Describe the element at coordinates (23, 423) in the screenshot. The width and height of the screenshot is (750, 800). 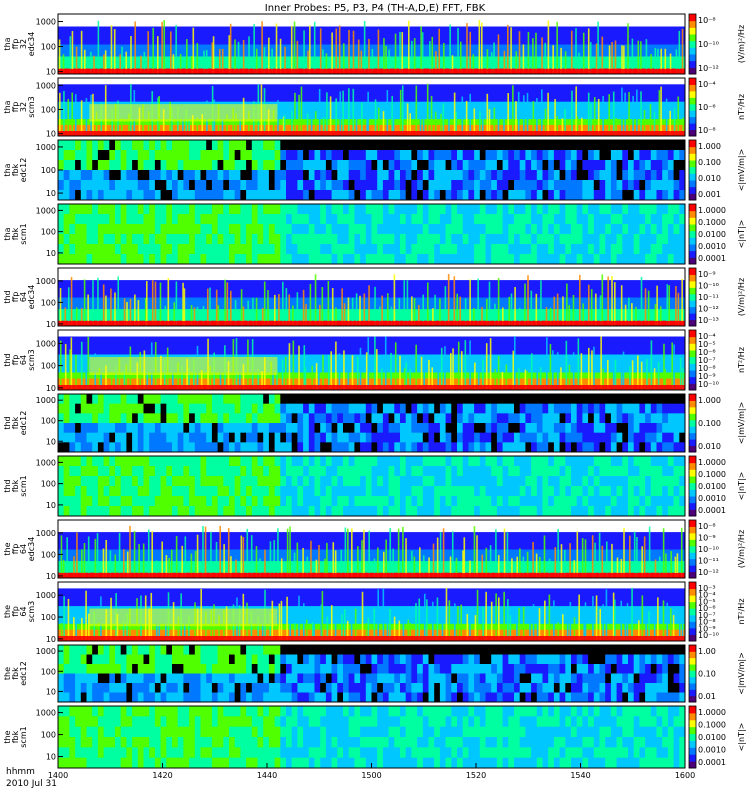
I see `panel-ylabel: edc12` at that location.